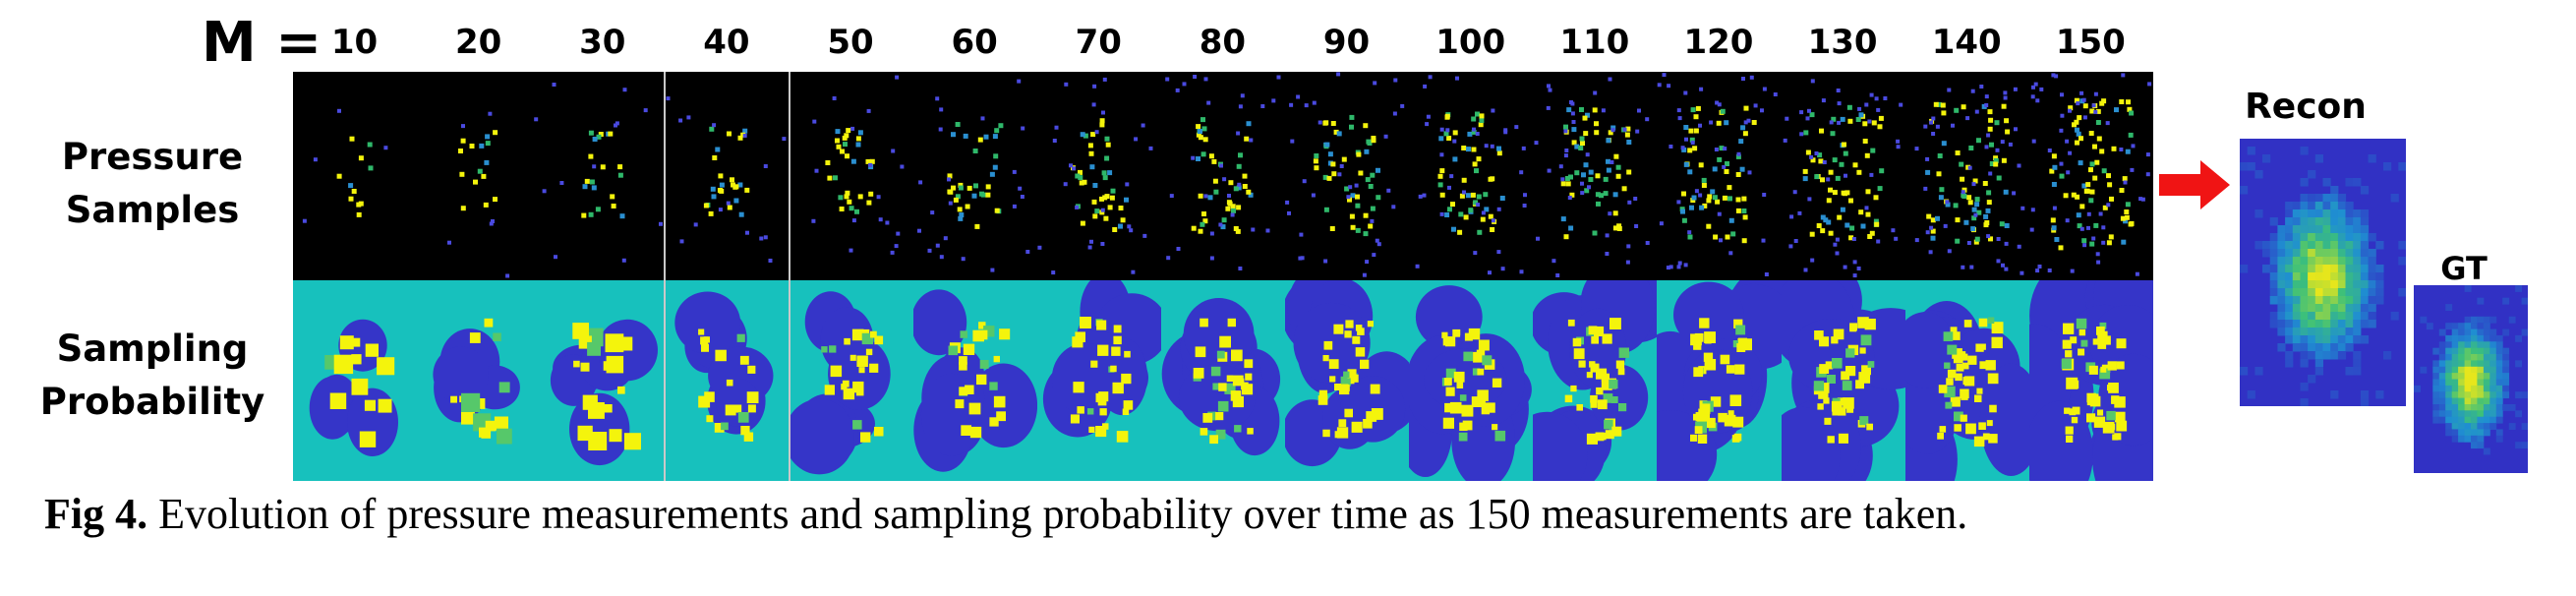  I want to click on sampling-probability-m110, so click(1595, 380).